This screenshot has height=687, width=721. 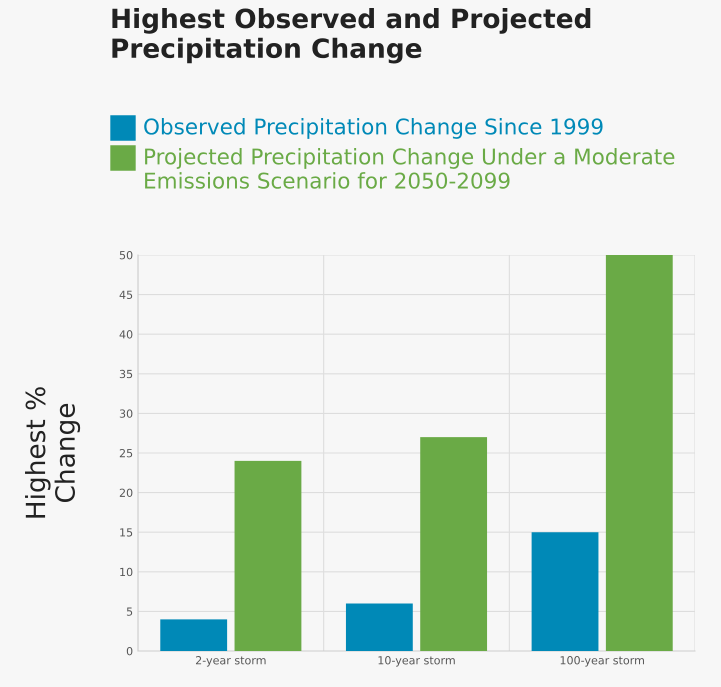 What do you see at coordinates (126, 255) in the screenshot?
I see `y-tick-label: 50` at bounding box center [126, 255].